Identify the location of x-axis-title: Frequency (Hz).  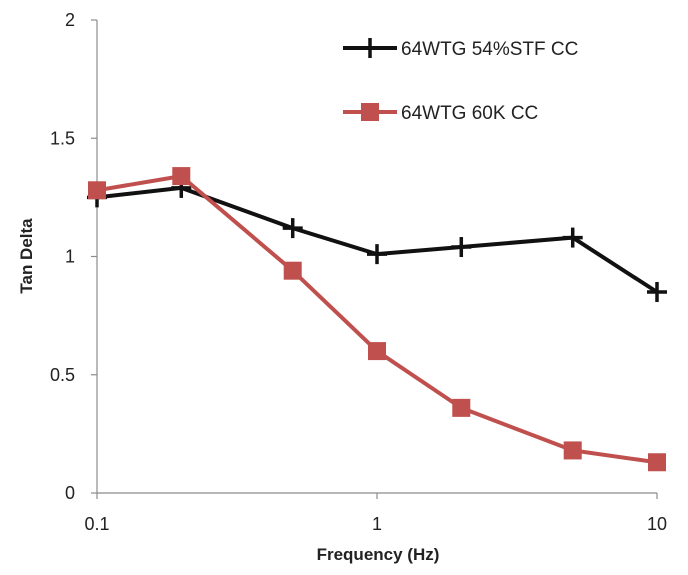
(378, 554).